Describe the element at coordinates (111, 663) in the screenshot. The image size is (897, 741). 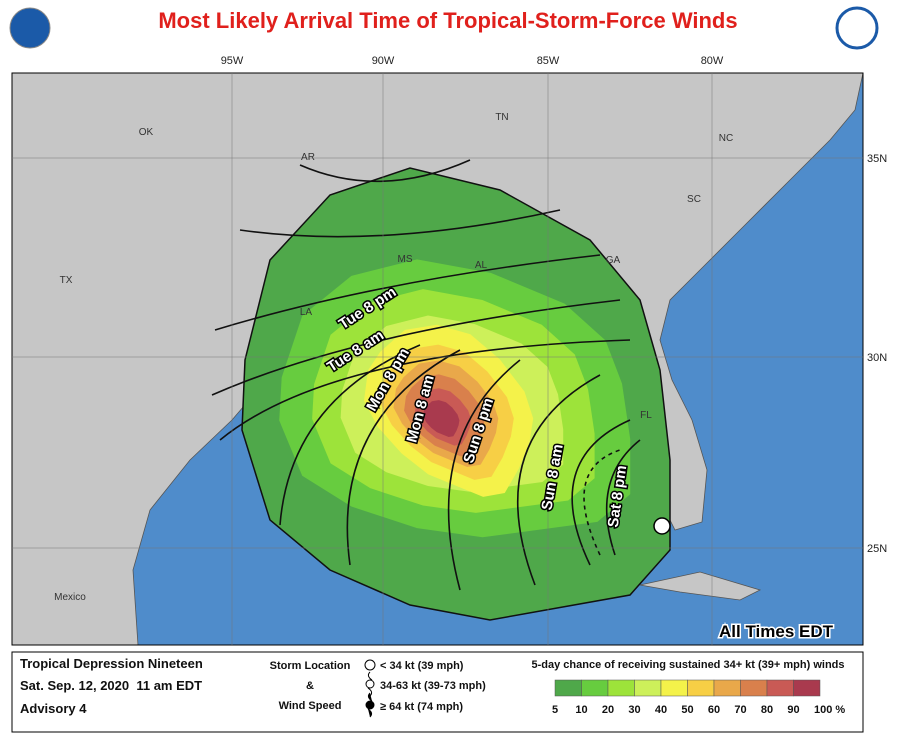
I see `storm-name: Tropical Depression Nineteen` at that location.